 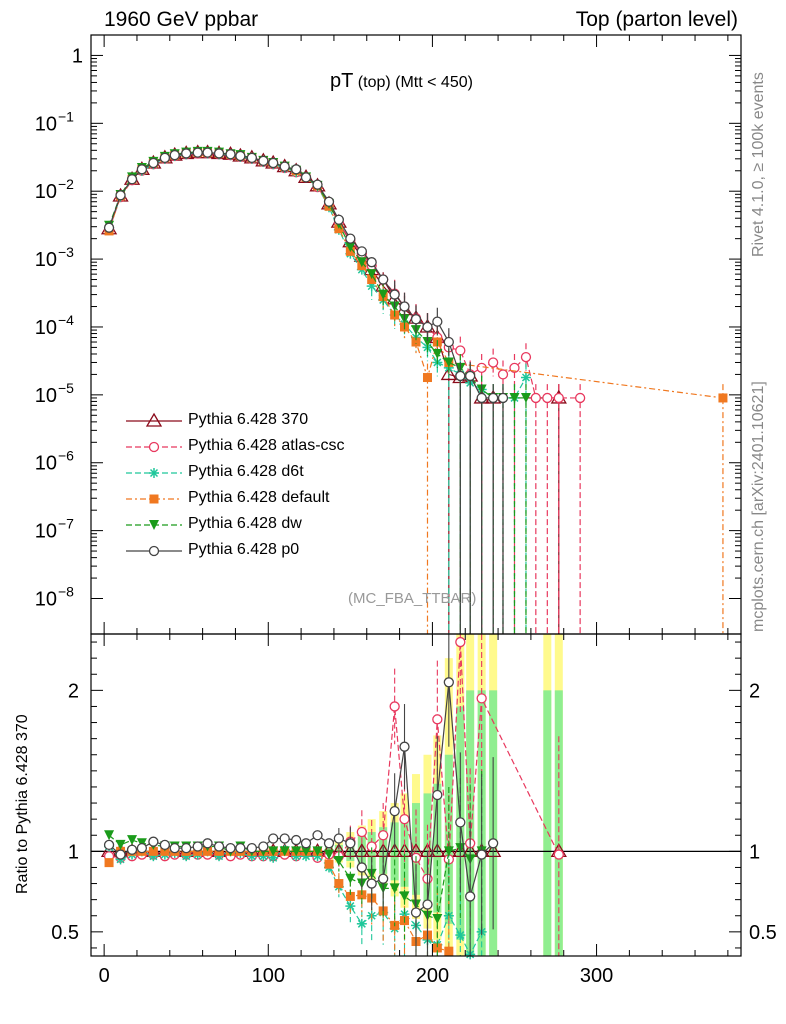 What do you see at coordinates (154, 525) in the screenshot?
I see `legend-swatch-dw` at bounding box center [154, 525].